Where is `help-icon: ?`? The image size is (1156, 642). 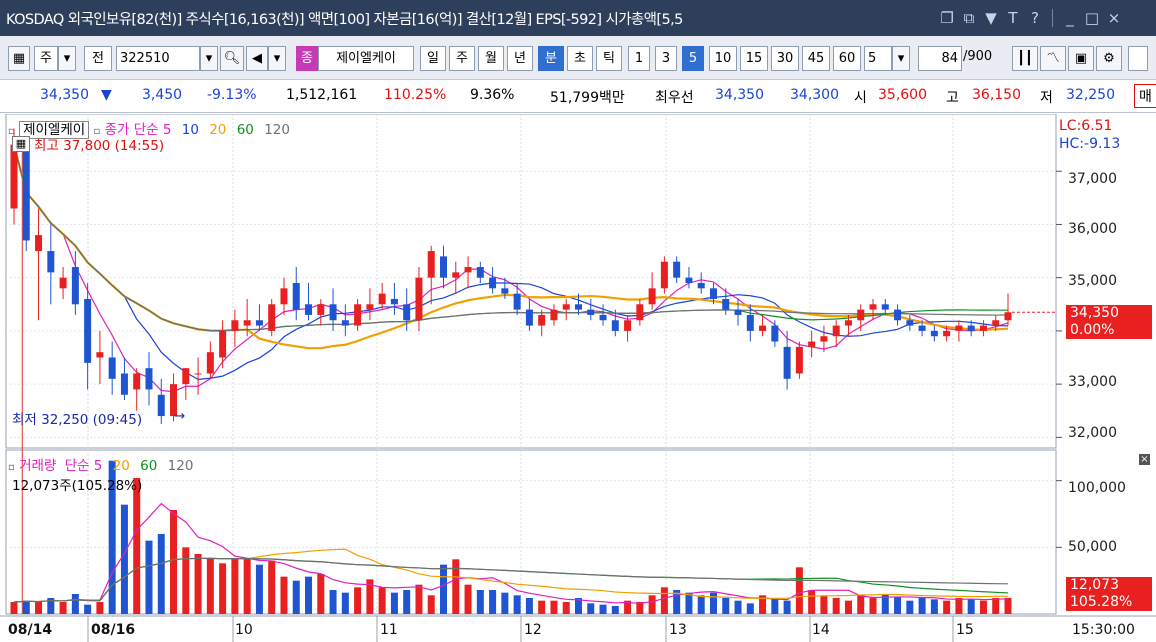 help-icon: ? is located at coordinates (1035, 18).